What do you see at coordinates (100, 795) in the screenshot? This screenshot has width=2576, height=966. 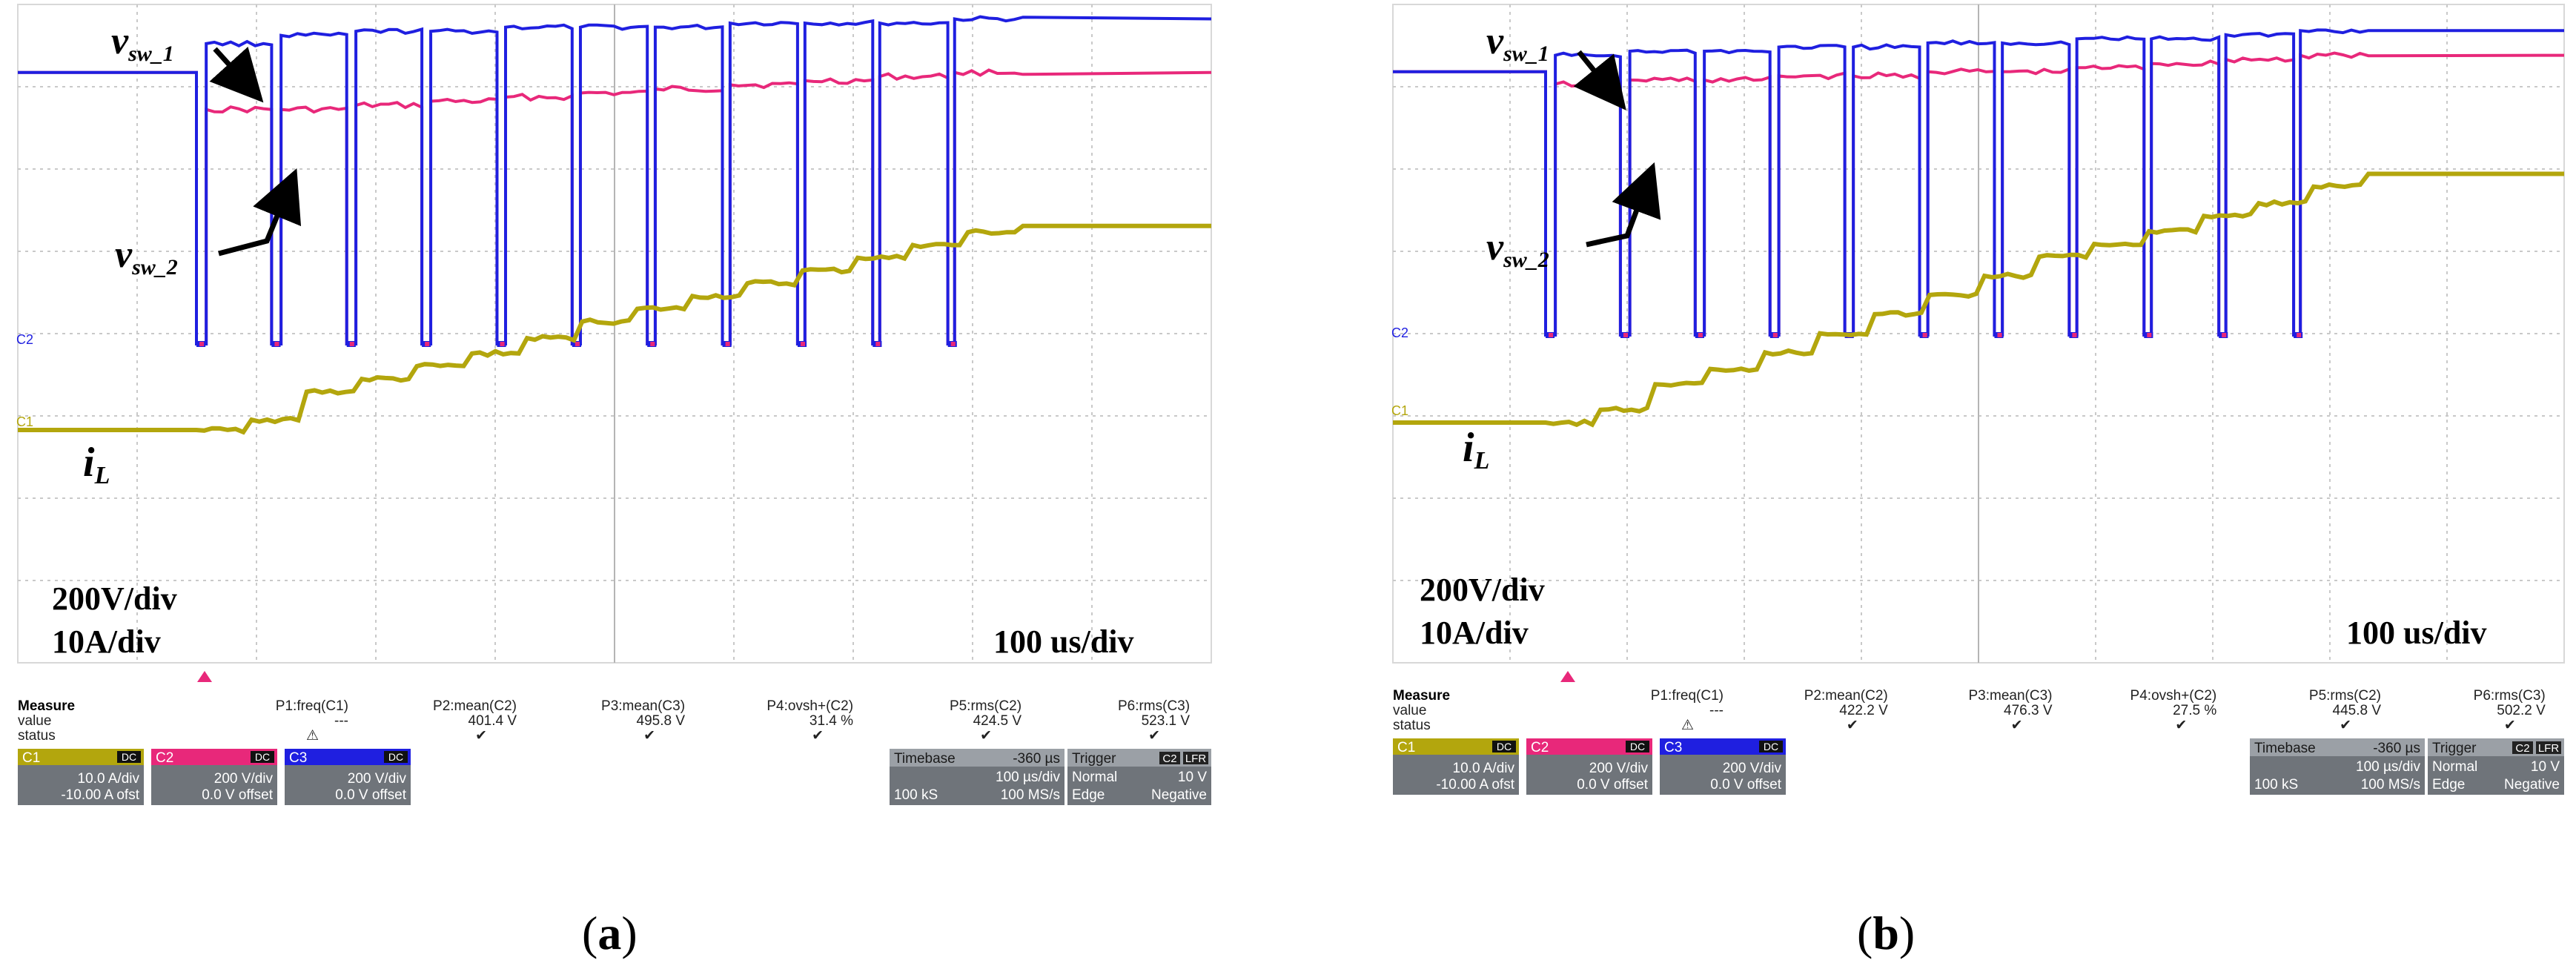 I see `channel-offset: -10.00 A ofst` at bounding box center [100, 795].